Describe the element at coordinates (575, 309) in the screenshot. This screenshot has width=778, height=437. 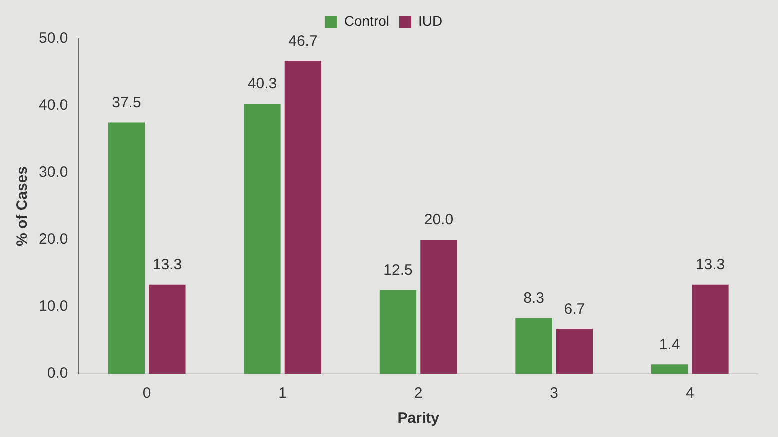
I see `data-label: 6.7` at that location.